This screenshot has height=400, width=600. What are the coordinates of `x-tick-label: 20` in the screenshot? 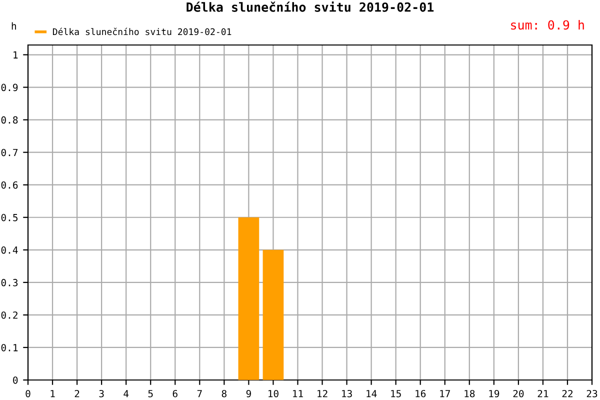 It's located at (518, 394).